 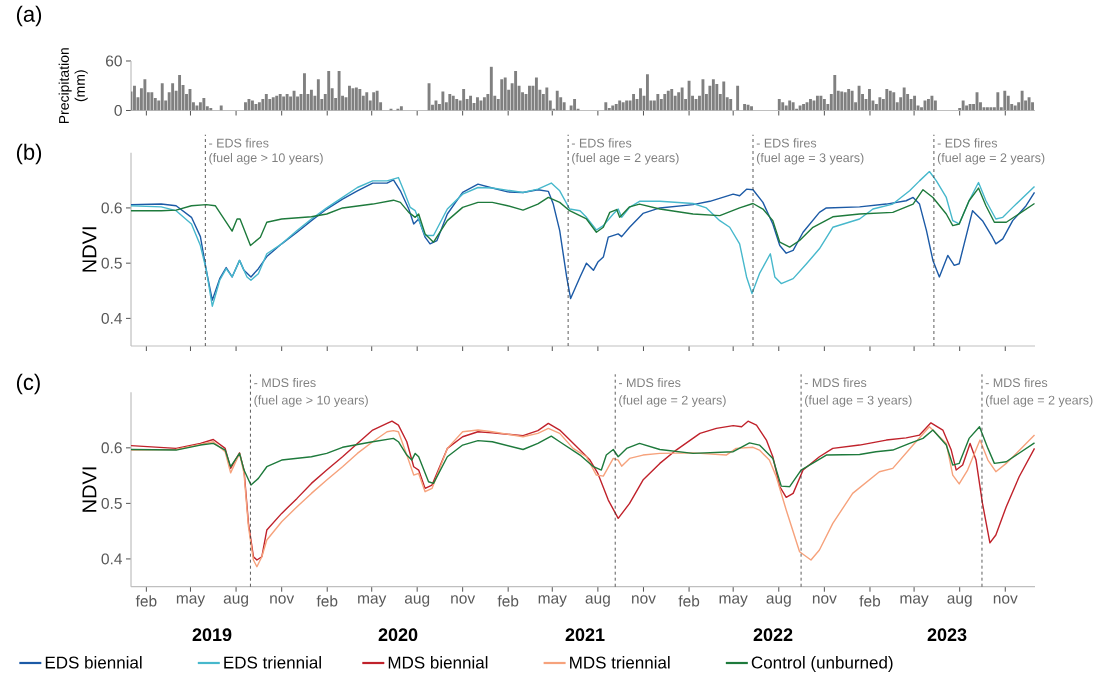 What do you see at coordinates (773, 635) in the screenshot?
I see `text: 2022` at bounding box center [773, 635].